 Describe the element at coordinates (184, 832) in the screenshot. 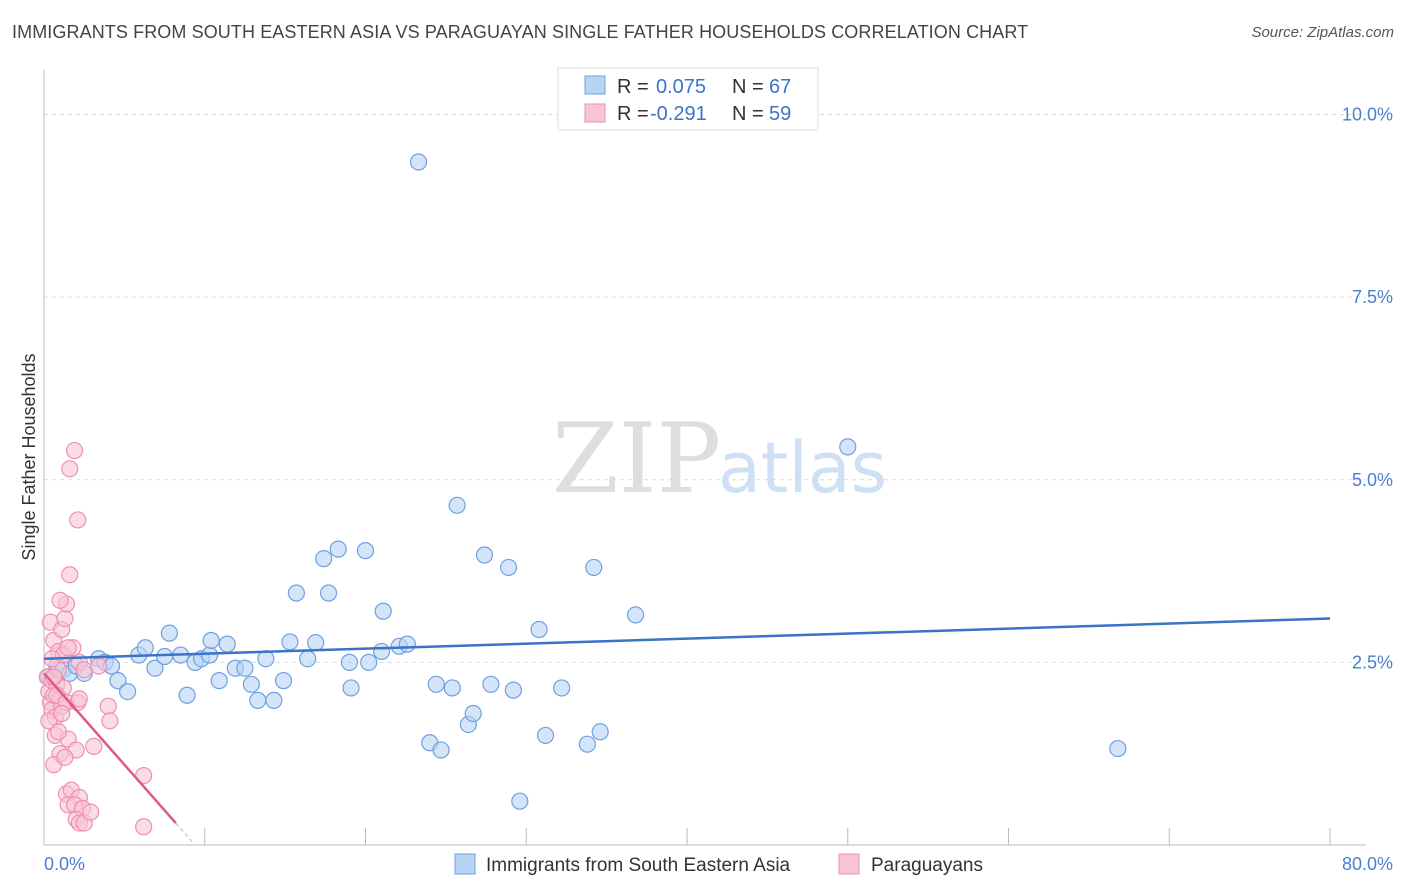

I see `trend-line-pink-extension` at that location.